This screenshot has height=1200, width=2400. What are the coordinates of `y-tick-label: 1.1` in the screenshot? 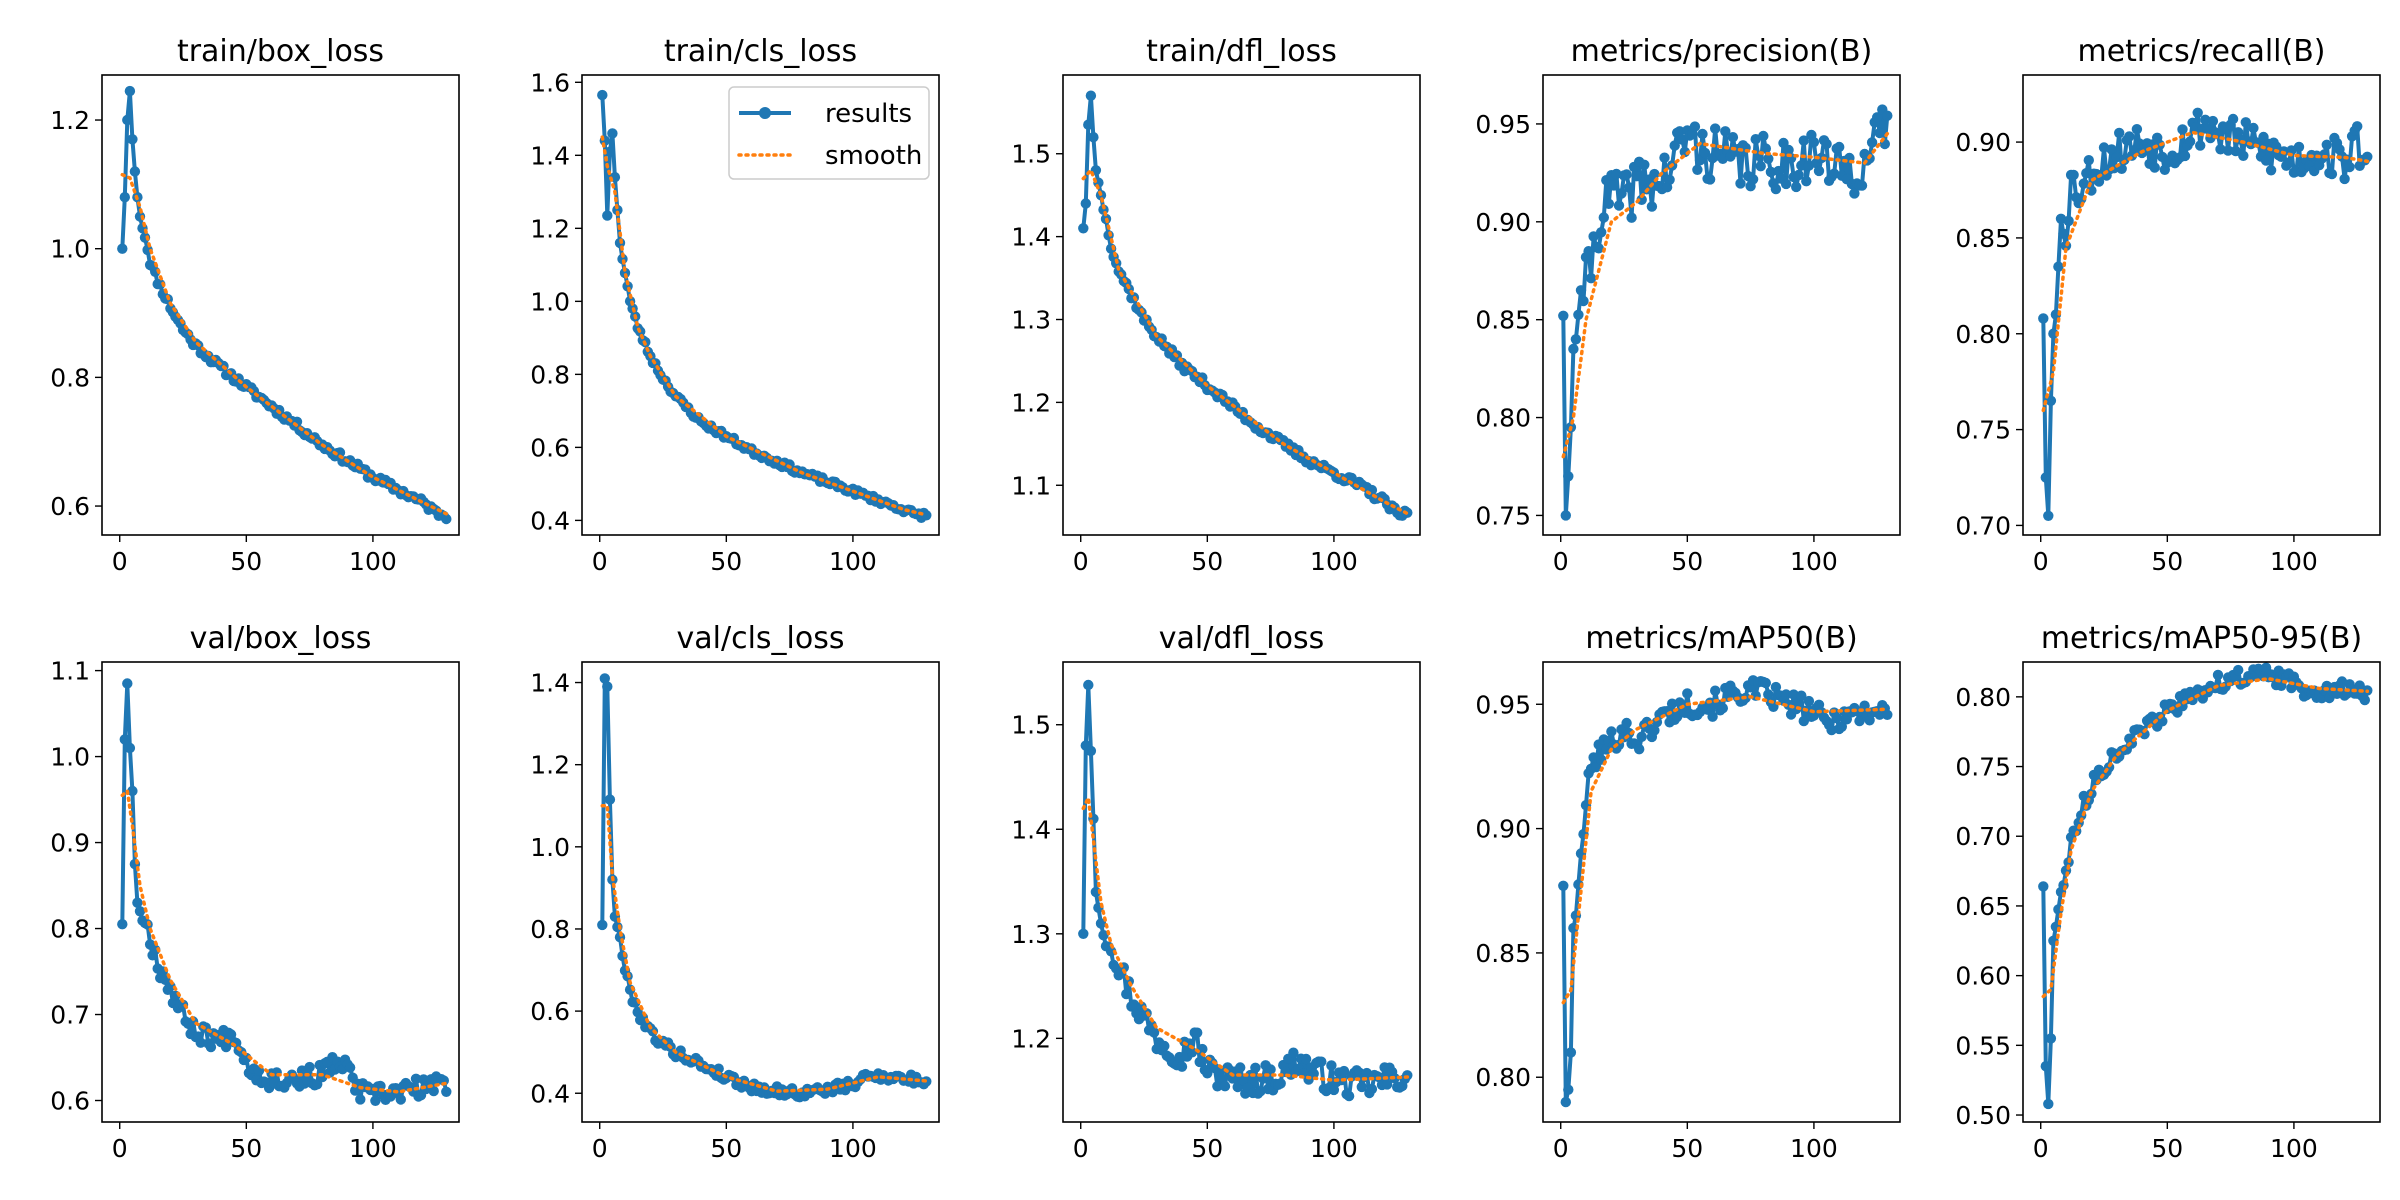 It's located at (1031, 485).